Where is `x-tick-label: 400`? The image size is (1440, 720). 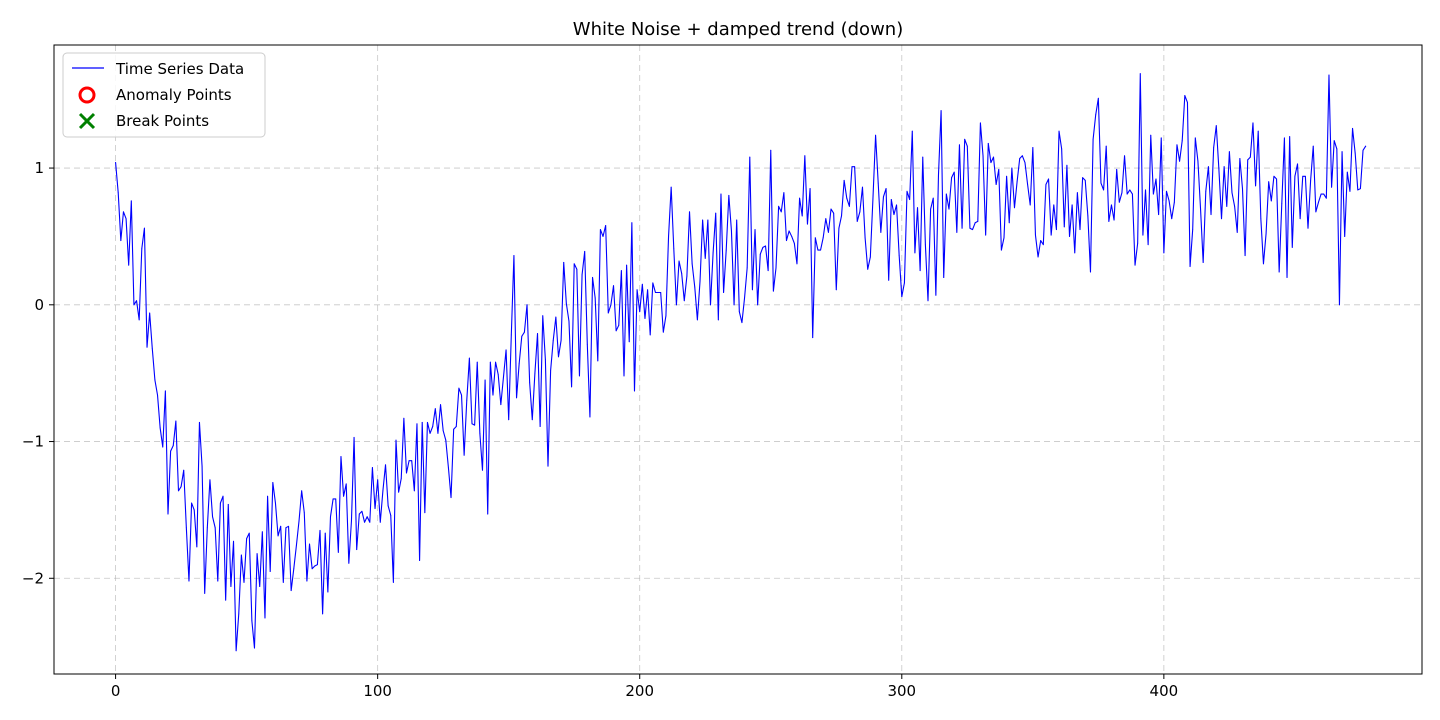 x-tick-label: 400 is located at coordinates (1164, 691).